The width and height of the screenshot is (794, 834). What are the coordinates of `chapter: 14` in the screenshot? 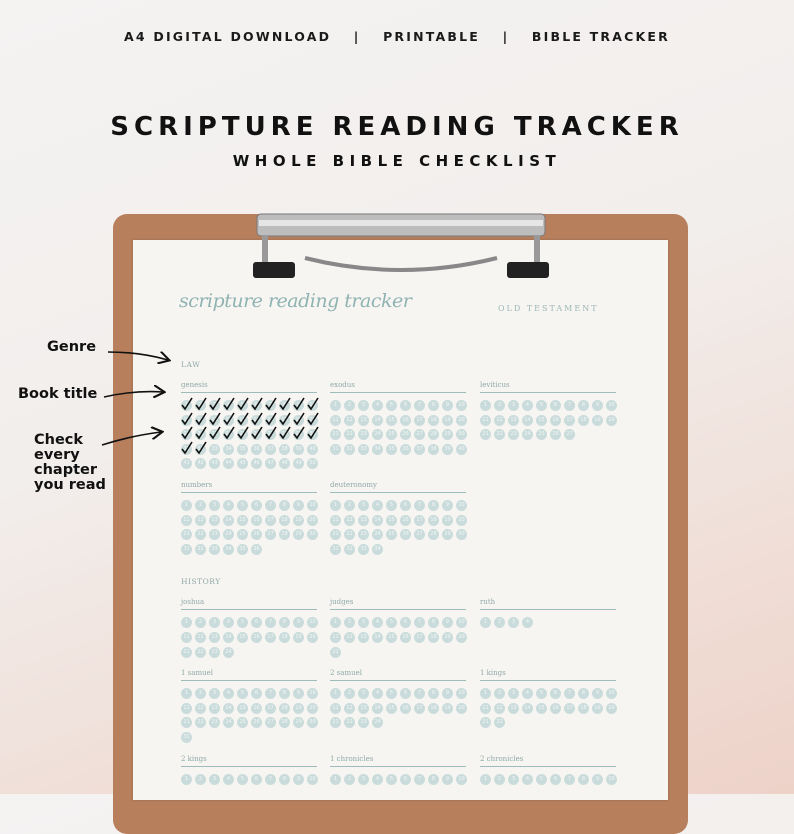 It's located at (527, 420).